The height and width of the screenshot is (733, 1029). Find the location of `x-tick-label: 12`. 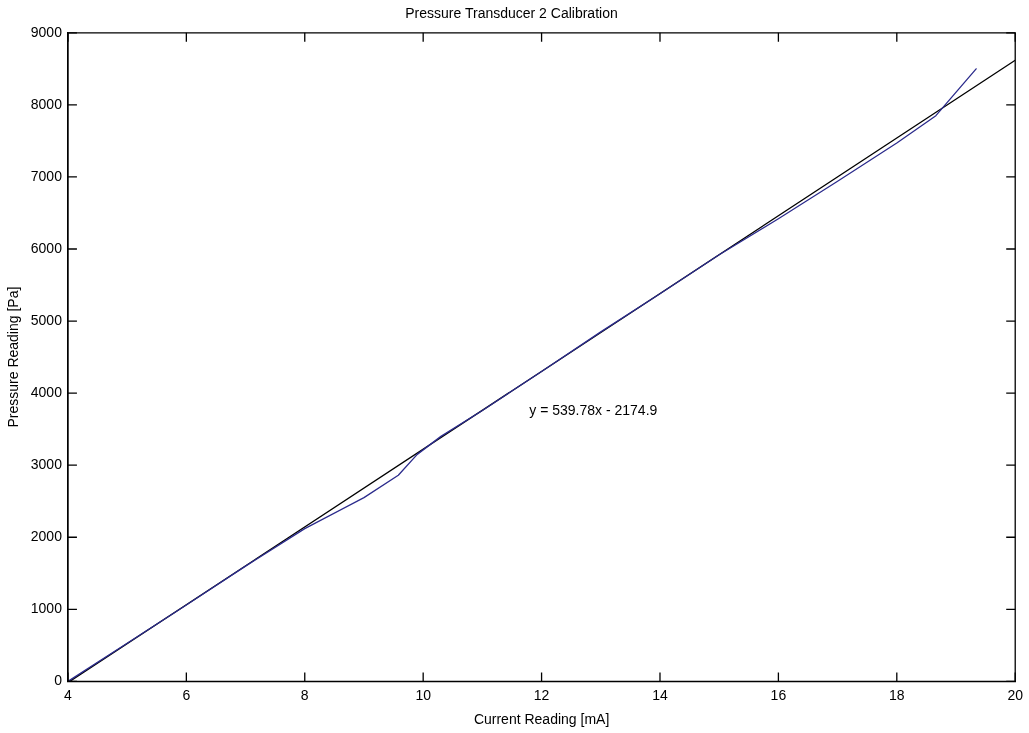

x-tick-label: 12 is located at coordinates (541, 694).